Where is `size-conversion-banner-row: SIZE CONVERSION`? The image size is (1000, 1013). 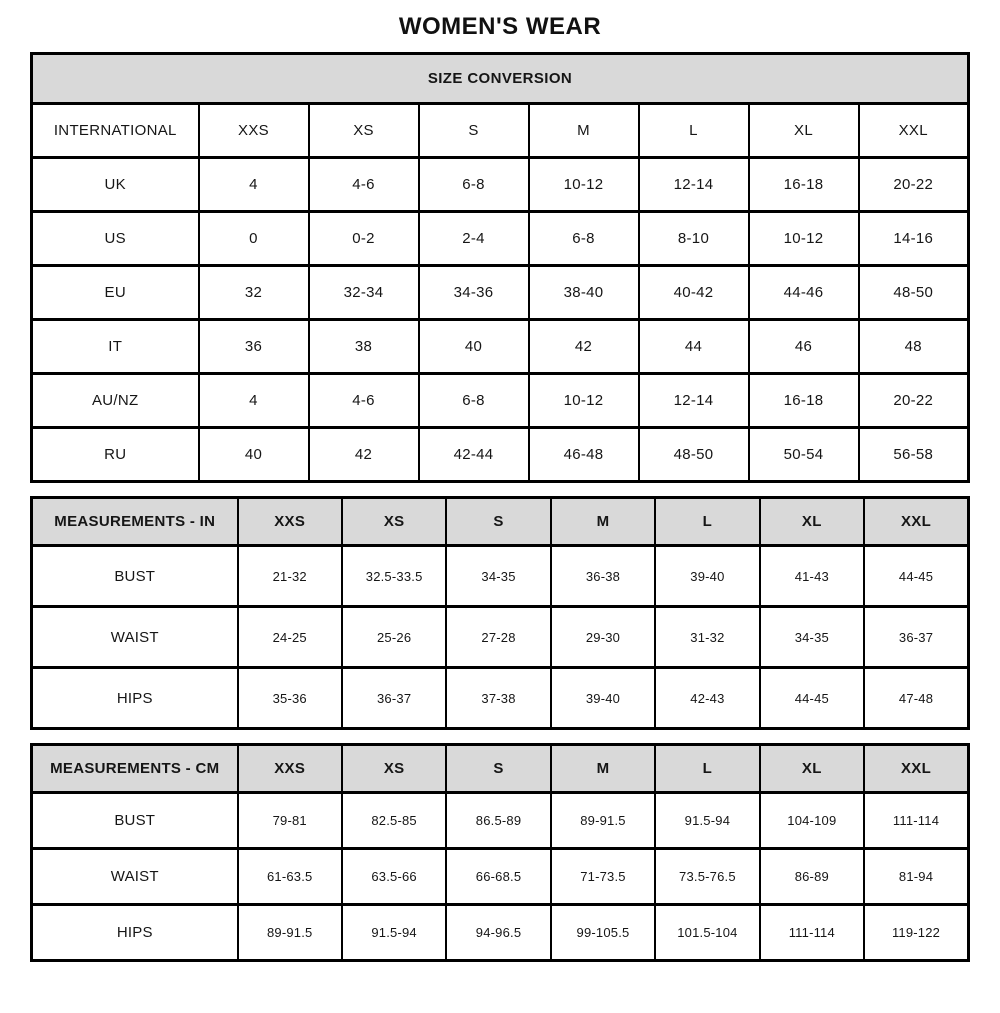 size-conversion-banner-row: SIZE CONVERSION is located at coordinates (500, 78).